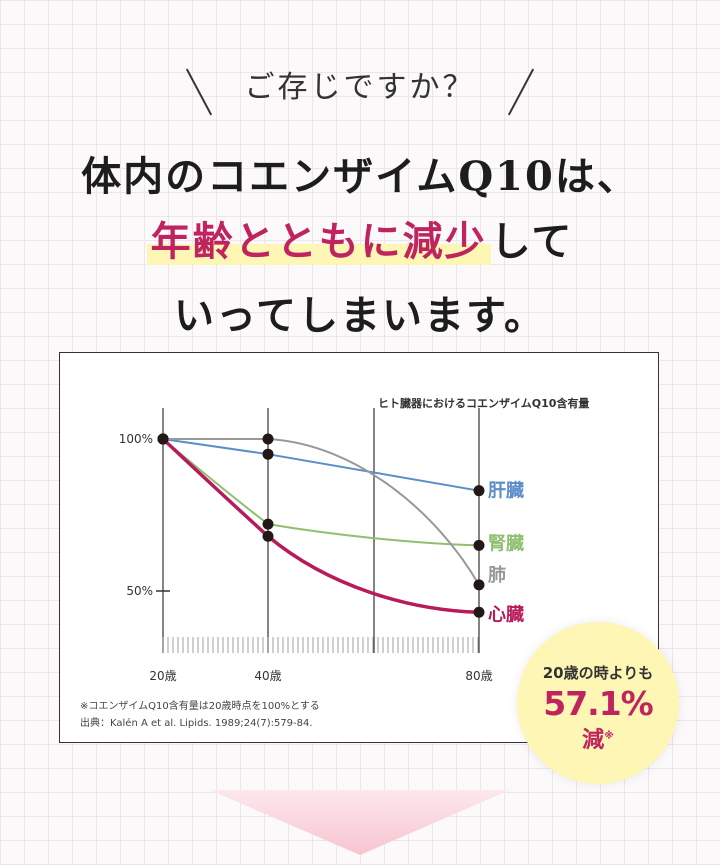 Image resolution: width=720 pixels, height=865 pixels. I want to click on badge-caption: 20歳の時よりも, so click(598, 673).